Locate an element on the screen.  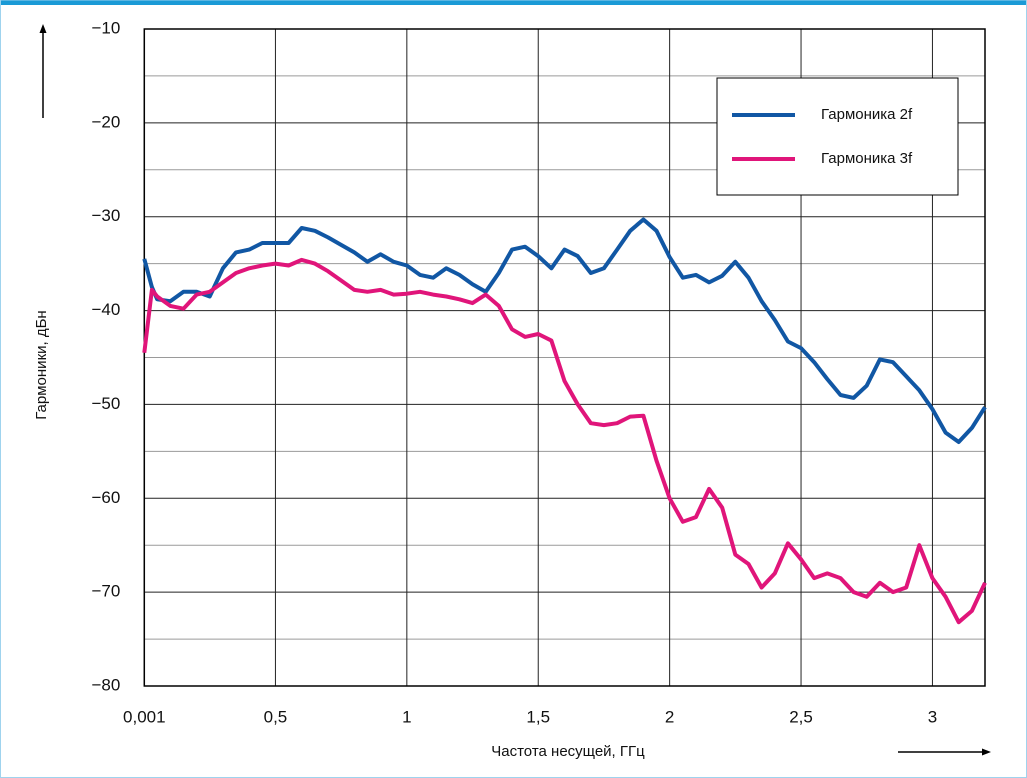
y-arrow-head is located at coordinates (43, 28).